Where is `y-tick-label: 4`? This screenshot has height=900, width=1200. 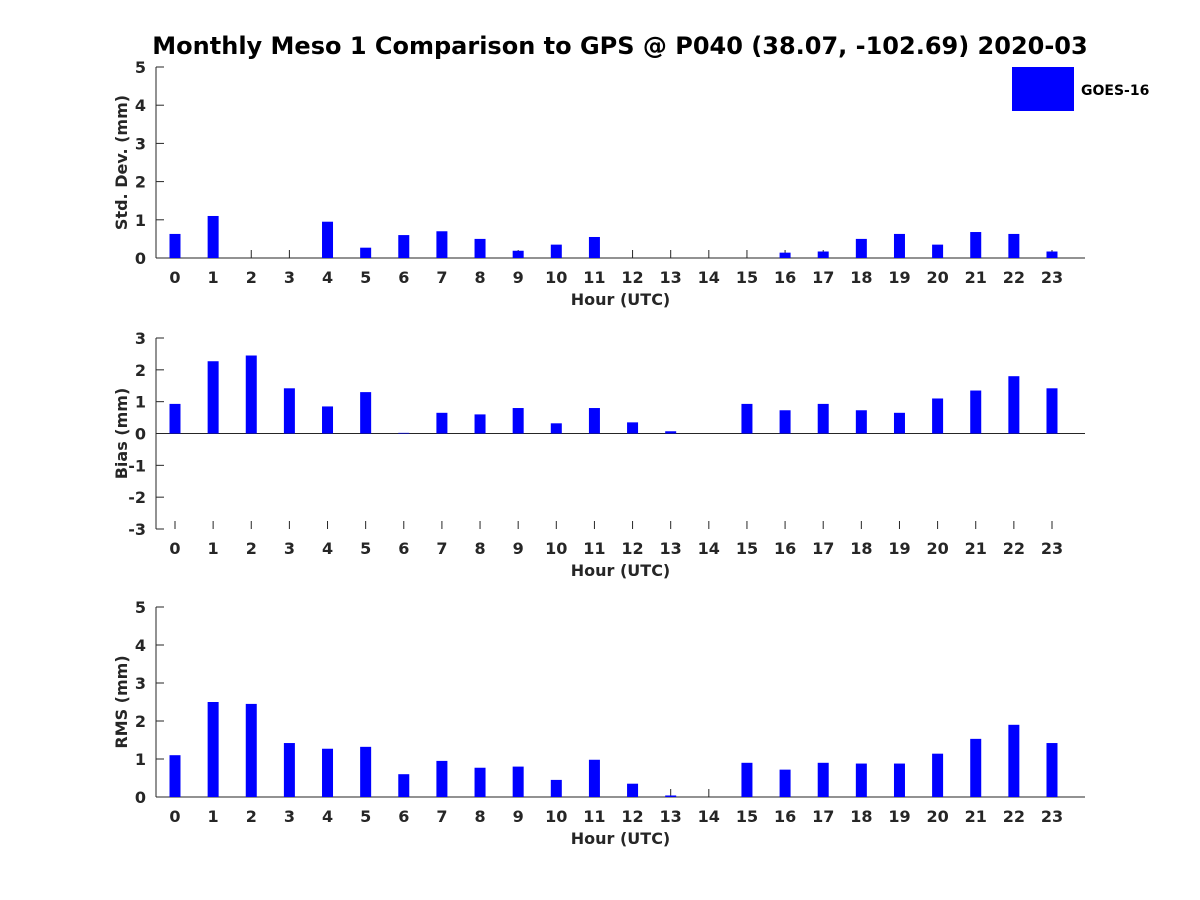
y-tick-label: 4 is located at coordinates (140, 645).